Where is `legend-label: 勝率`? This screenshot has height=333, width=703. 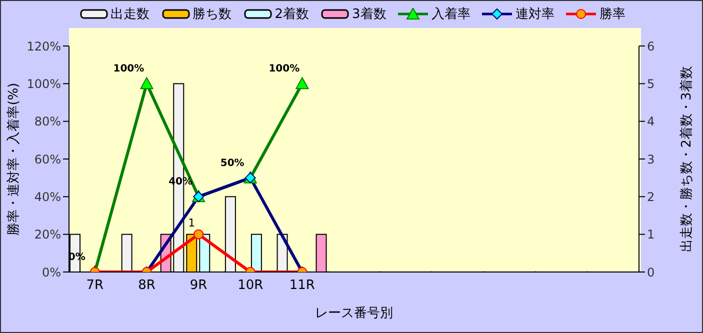 legend-label: 勝率 is located at coordinates (612, 14).